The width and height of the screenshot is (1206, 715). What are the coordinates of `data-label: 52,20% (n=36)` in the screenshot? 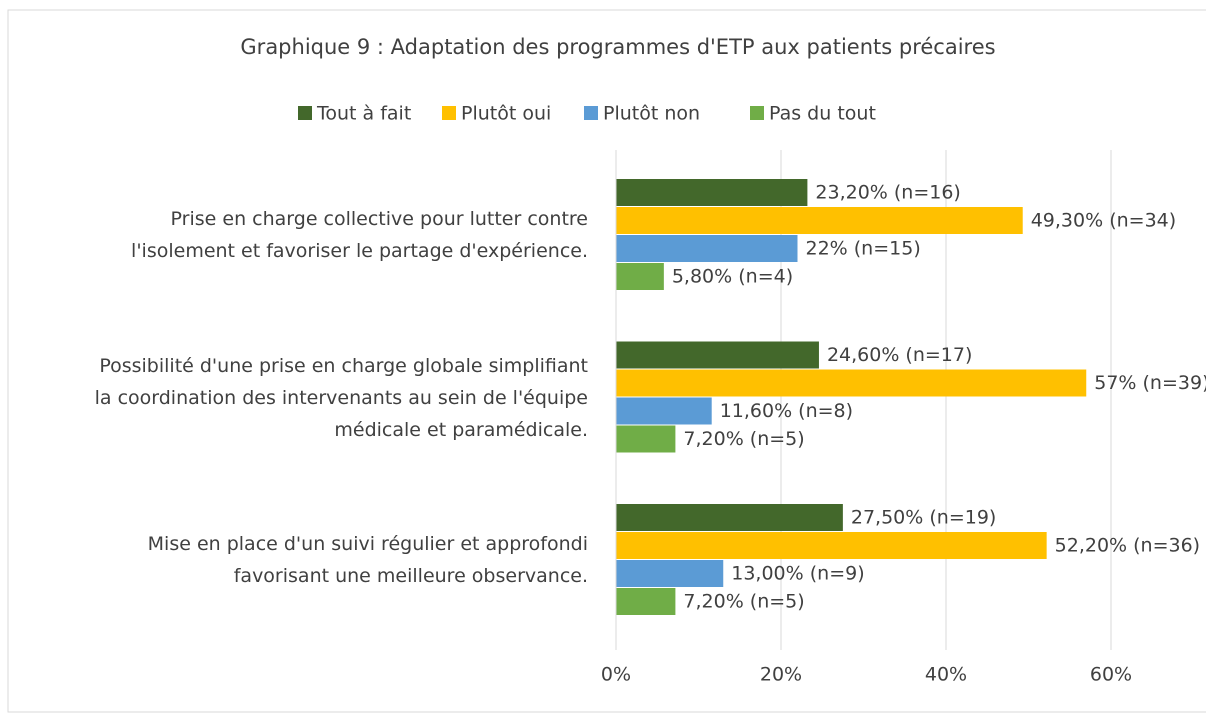 It's located at (1127, 546).